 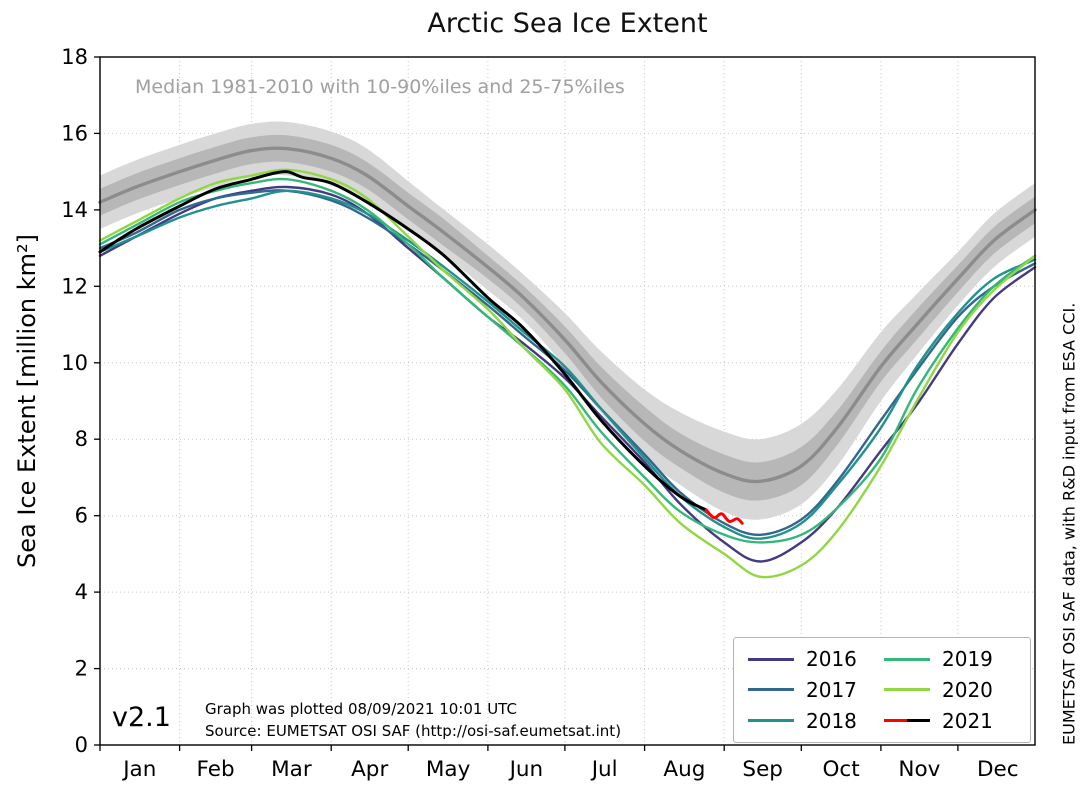 I want to click on x-tick-label: Apr, so click(x=369, y=769).